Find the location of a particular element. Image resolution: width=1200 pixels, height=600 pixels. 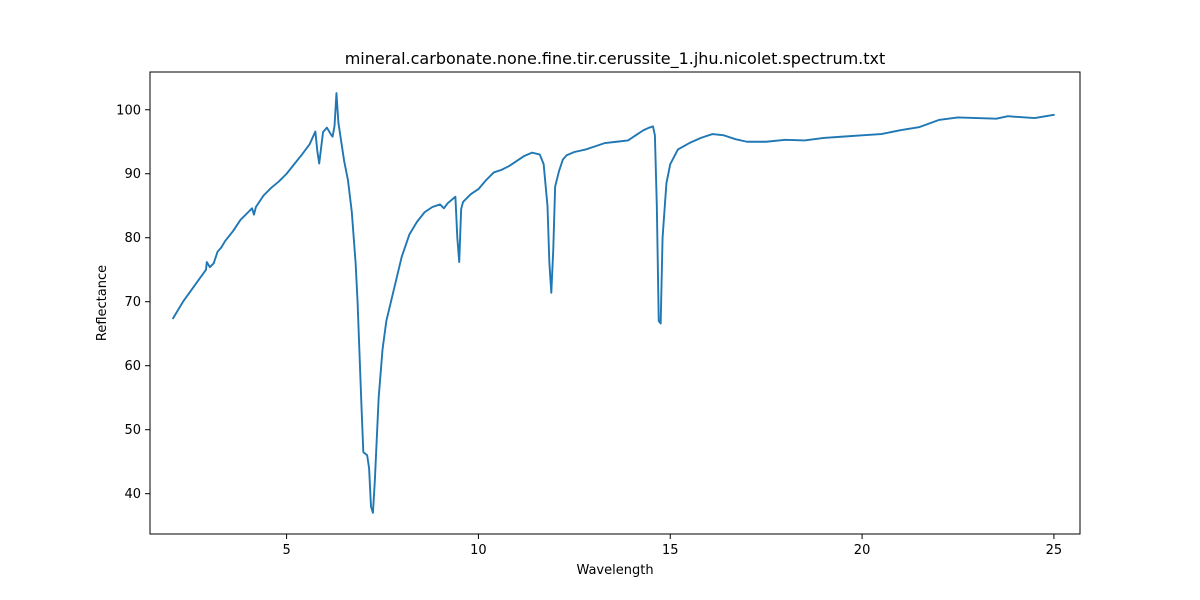

y-axis-label: Reflectance is located at coordinates (102, 303).